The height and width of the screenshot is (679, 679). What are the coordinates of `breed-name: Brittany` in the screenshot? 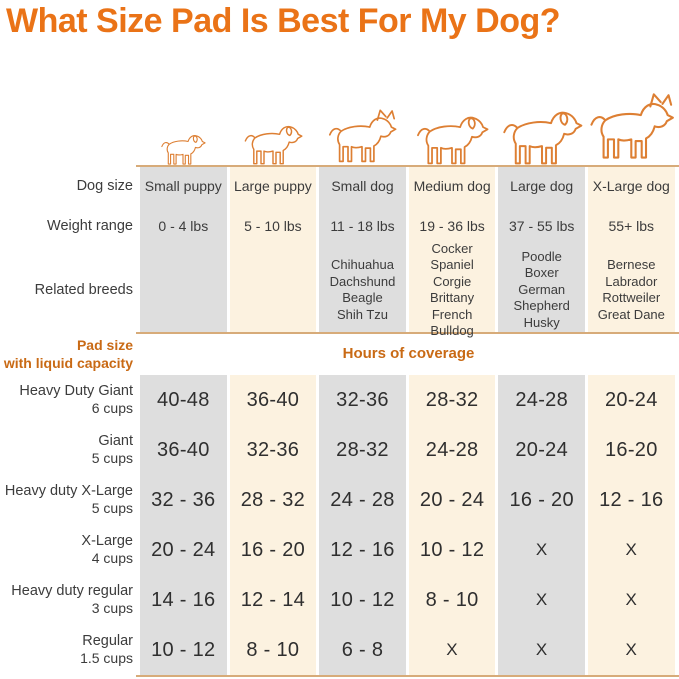 It's located at (452, 297).